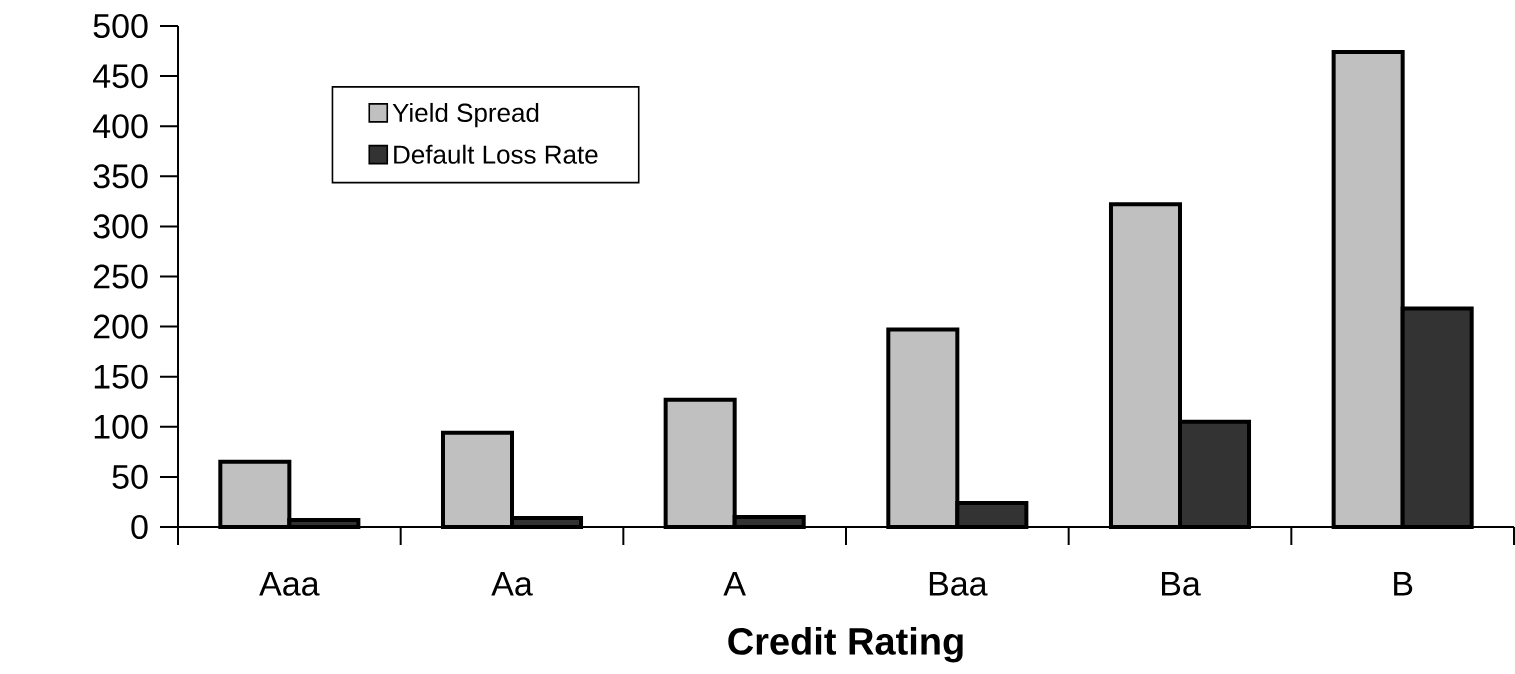 This screenshot has width=1515, height=674. I want to click on x-tick-label: Baa, so click(958, 584).